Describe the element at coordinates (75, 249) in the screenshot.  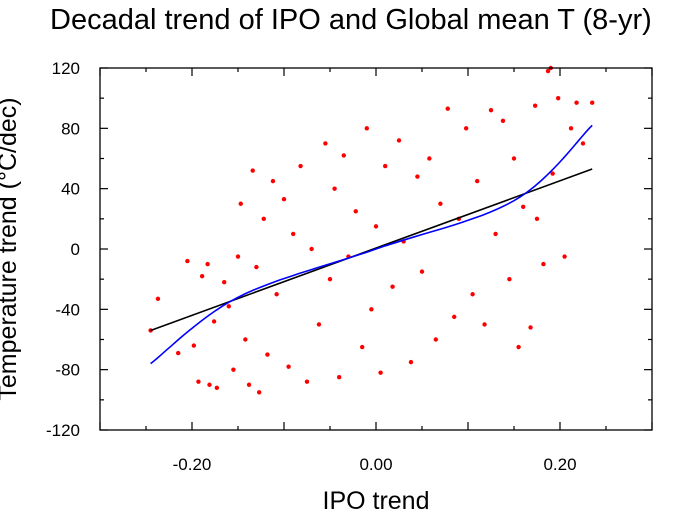
I see `y-tick-label: 0` at that location.